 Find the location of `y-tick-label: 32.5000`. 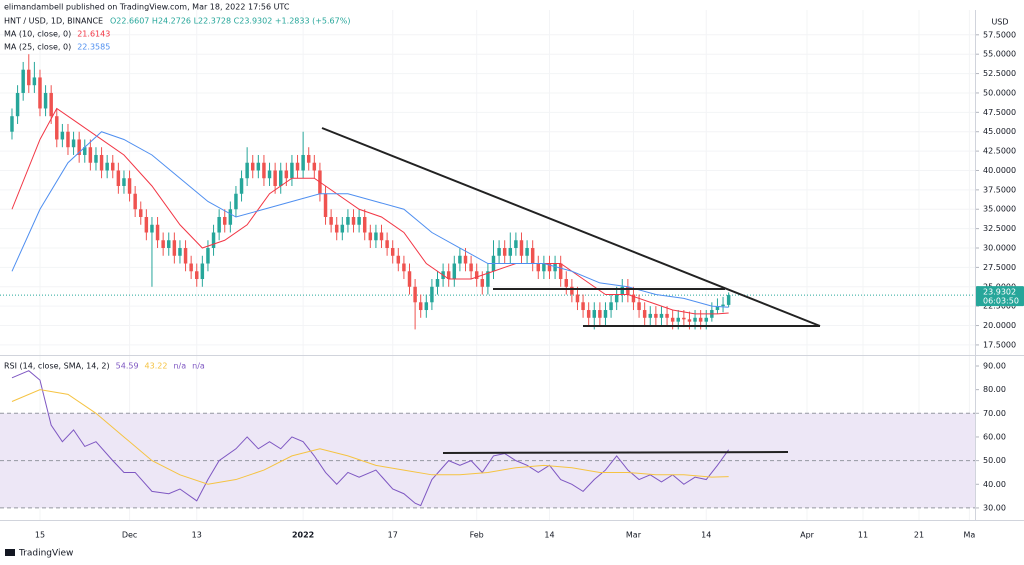

y-tick-label: 32.5000 is located at coordinates (999, 228).